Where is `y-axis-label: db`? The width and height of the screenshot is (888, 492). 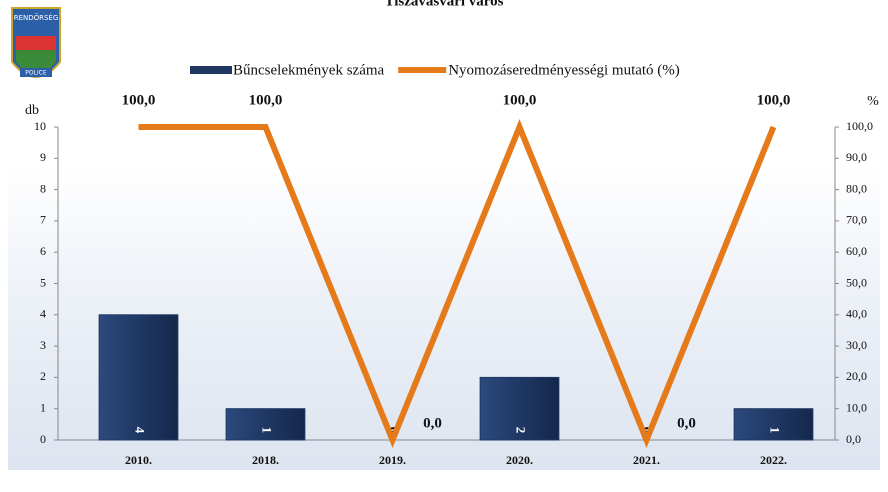
y-axis-label: db is located at coordinates (32, 110).